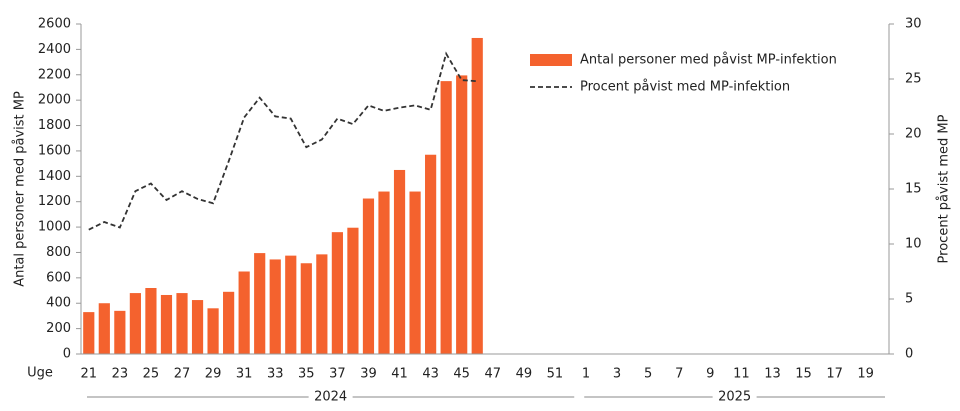  Describe the element at coordinates (834, 374) in the screenshot. I see `x-tick-label: 17` at that location.